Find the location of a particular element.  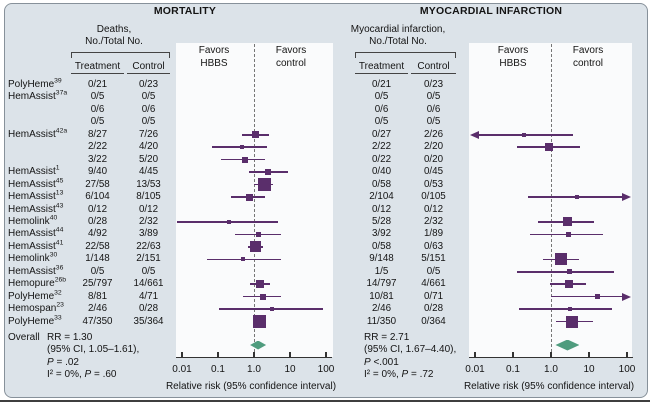

mortality-control-column-header: Control is located at coordinates (148, 67).